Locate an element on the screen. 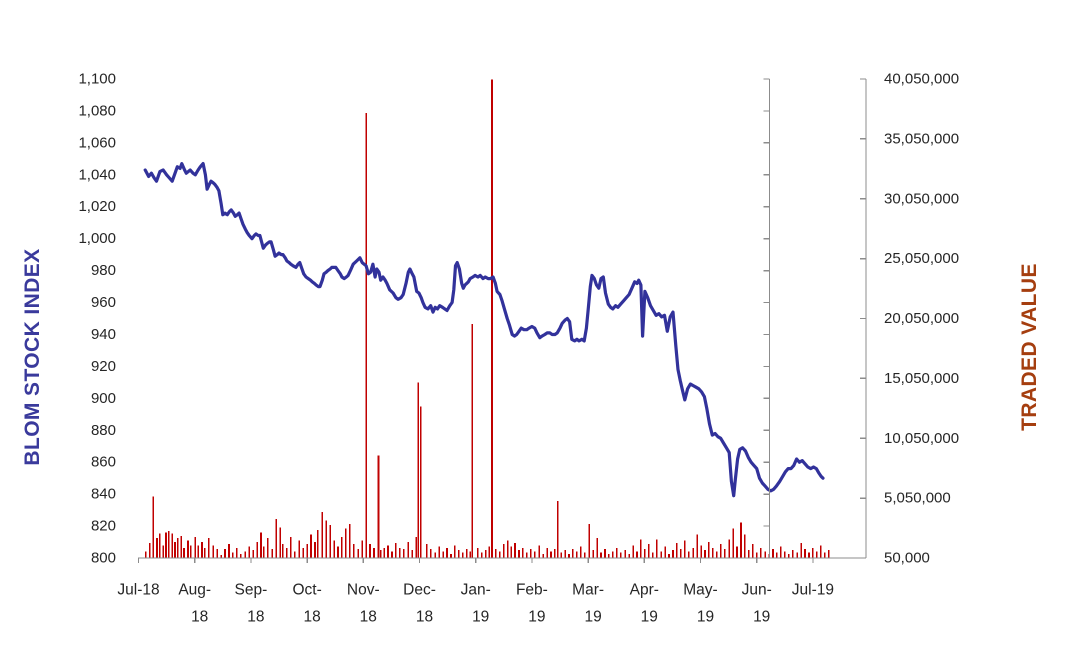 The width and height of the screenshot is (1069, 653). left-axis-tick-label: 840 is located at coordinates (103, 494).